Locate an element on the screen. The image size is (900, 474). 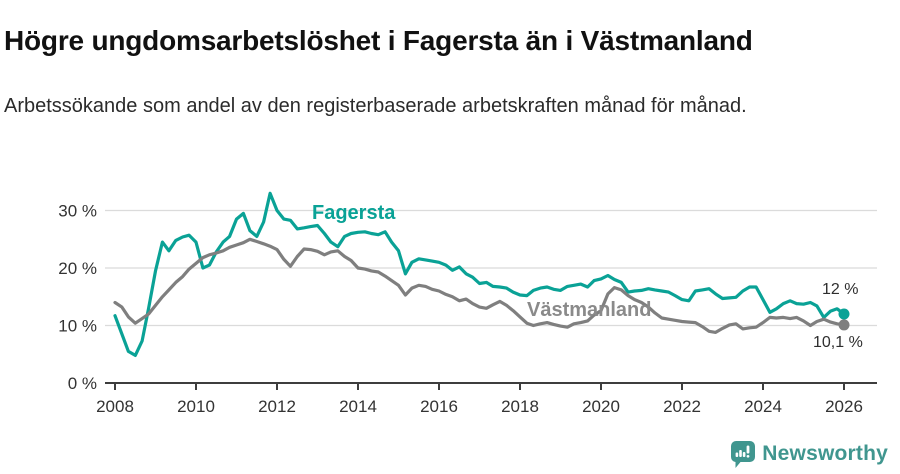
newsworthy-attribution: Newsworthy is located at coordinates (809, 454).